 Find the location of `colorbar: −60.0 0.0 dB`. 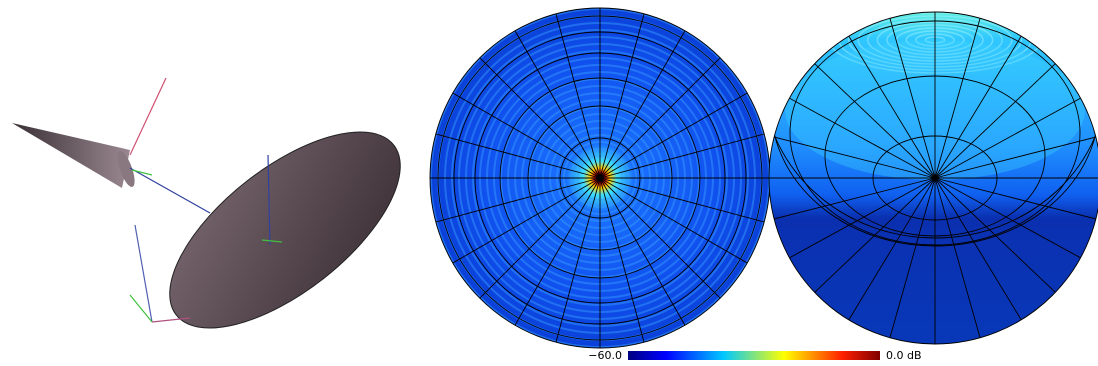

colorbar: −60.0 0.0 dB is located at coordinates (754, 355).